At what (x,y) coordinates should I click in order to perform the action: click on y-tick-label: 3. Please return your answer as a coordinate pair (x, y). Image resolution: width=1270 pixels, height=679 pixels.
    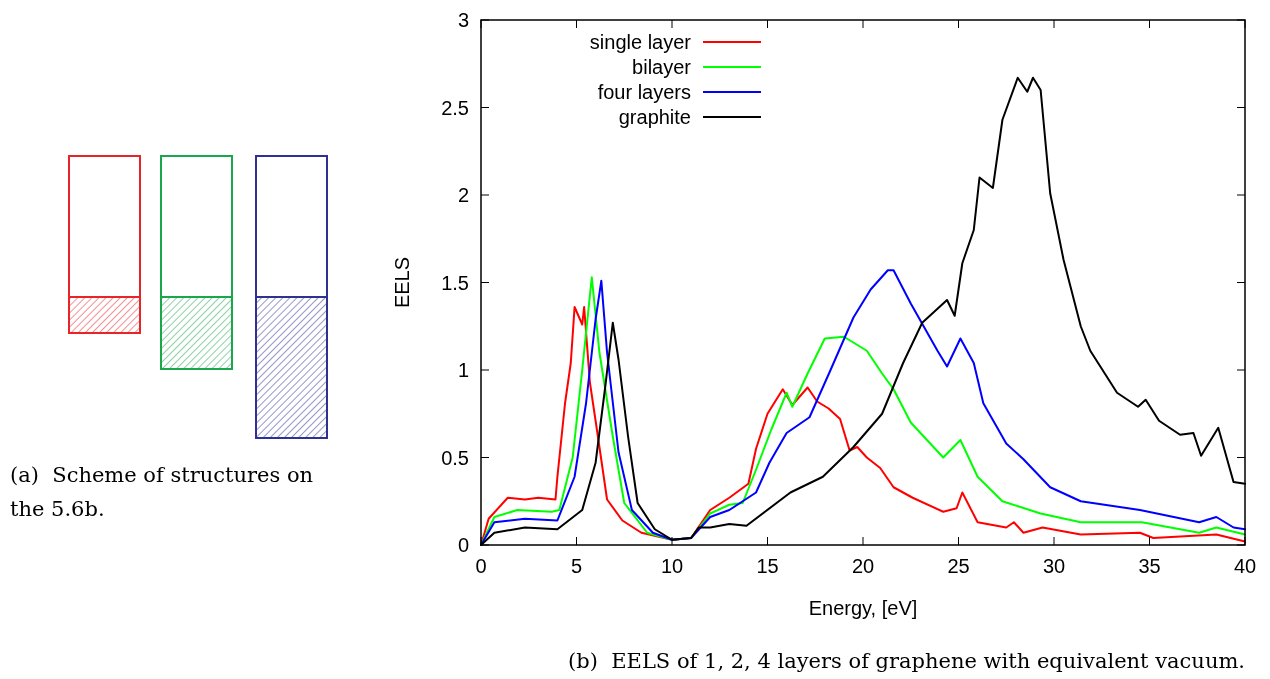
    Looking at the image, I should click on (463, 20).